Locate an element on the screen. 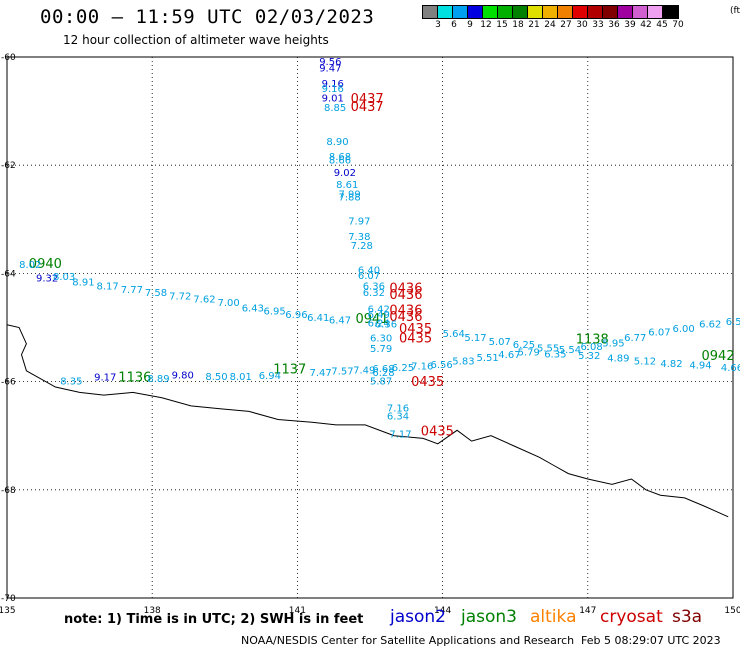 This screenshot has height=650, width=740. lat-tick-label: -64 is located at coordinates (8, 274).